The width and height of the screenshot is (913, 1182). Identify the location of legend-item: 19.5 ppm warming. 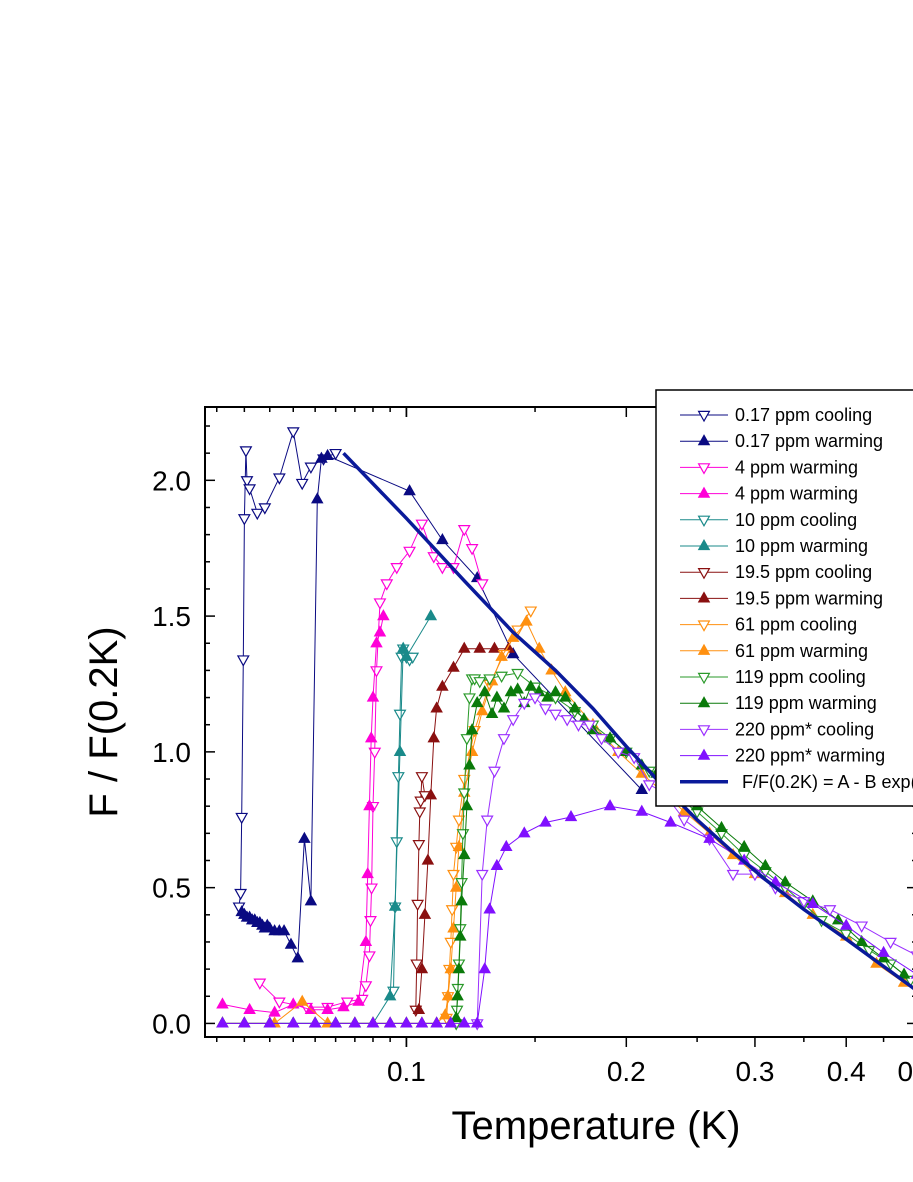
(781, 598).